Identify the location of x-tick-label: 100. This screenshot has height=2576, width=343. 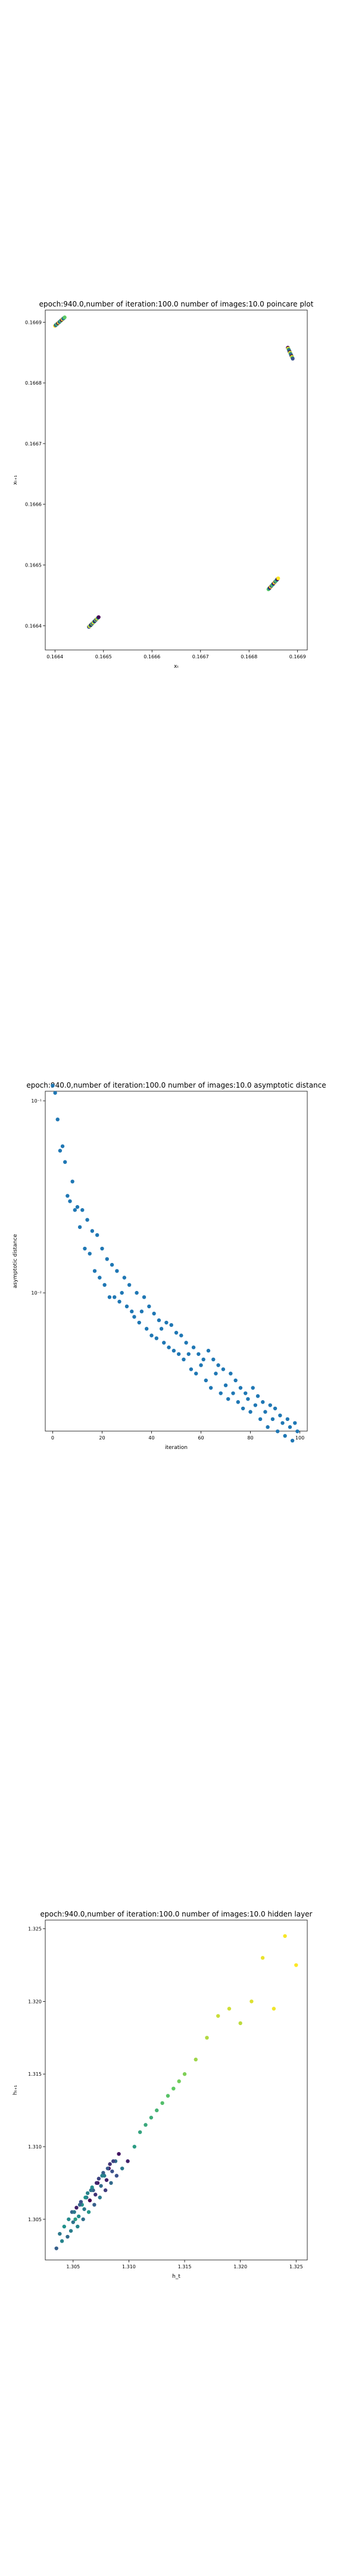
(300, 1438).